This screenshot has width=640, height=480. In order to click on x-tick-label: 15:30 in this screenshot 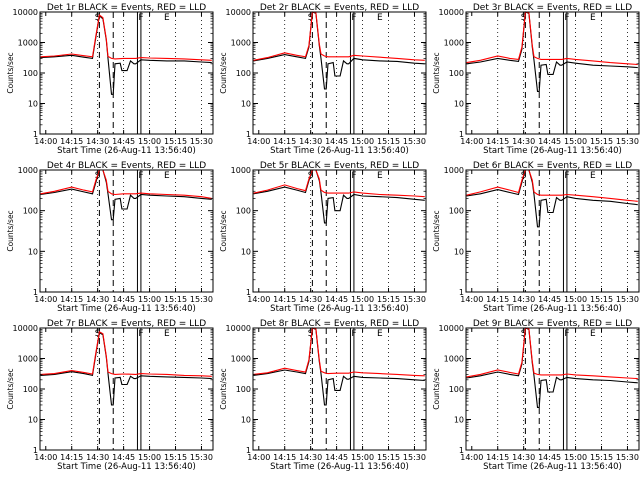, I will do `click(627, 457)`.